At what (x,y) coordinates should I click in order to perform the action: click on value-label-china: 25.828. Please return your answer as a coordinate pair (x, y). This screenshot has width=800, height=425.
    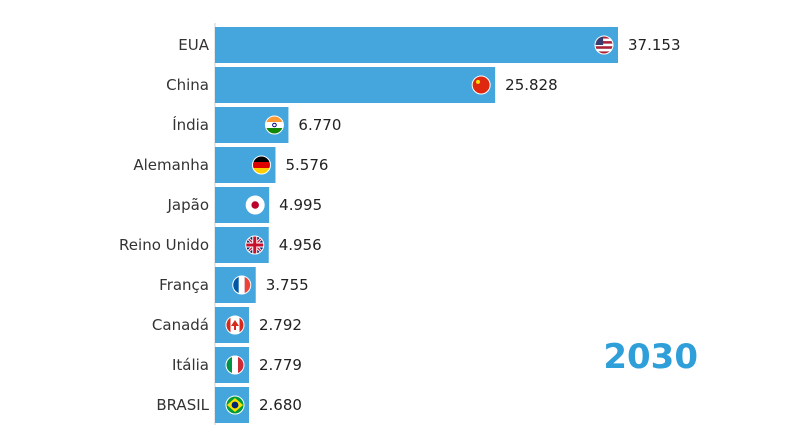
    Looking at the image, I should click on (531, 85).